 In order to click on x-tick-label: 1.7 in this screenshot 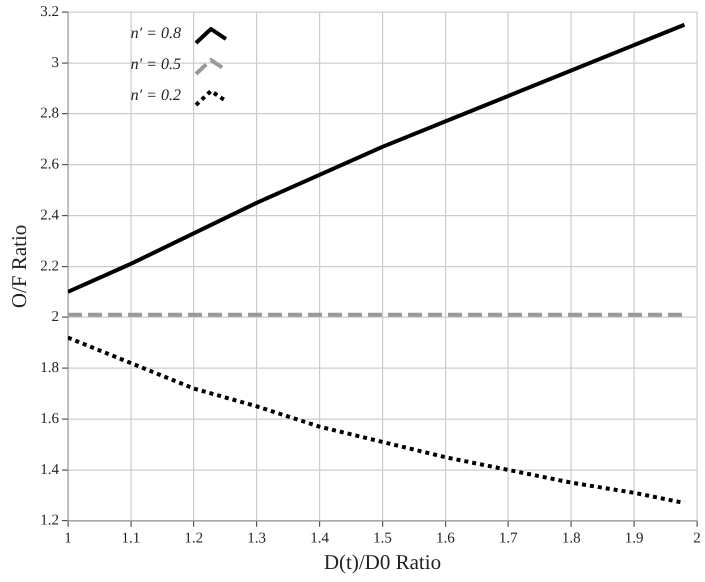, I will do `click(508, 538)`.